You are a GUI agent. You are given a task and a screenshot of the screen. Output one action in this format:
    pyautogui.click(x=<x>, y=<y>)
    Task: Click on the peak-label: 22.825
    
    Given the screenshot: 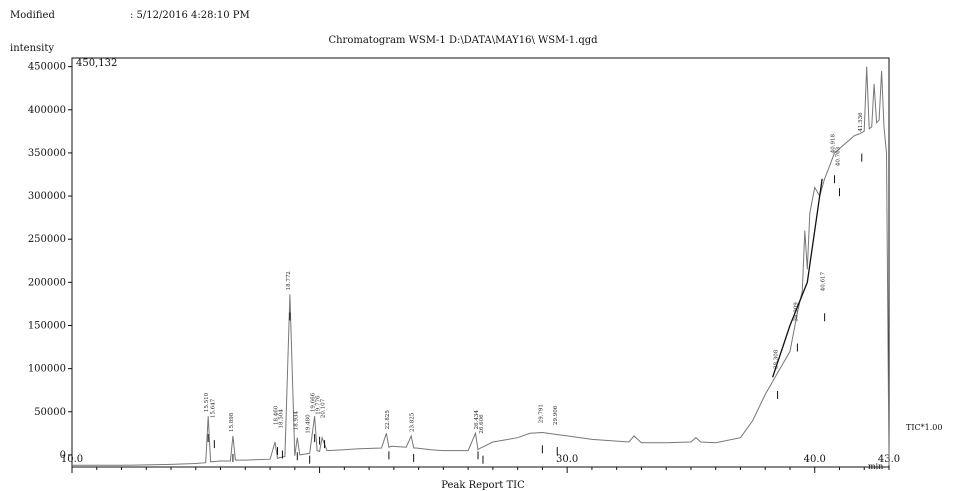 What is the action you would take?
    pyautogui.click(x=388, y=420)
    